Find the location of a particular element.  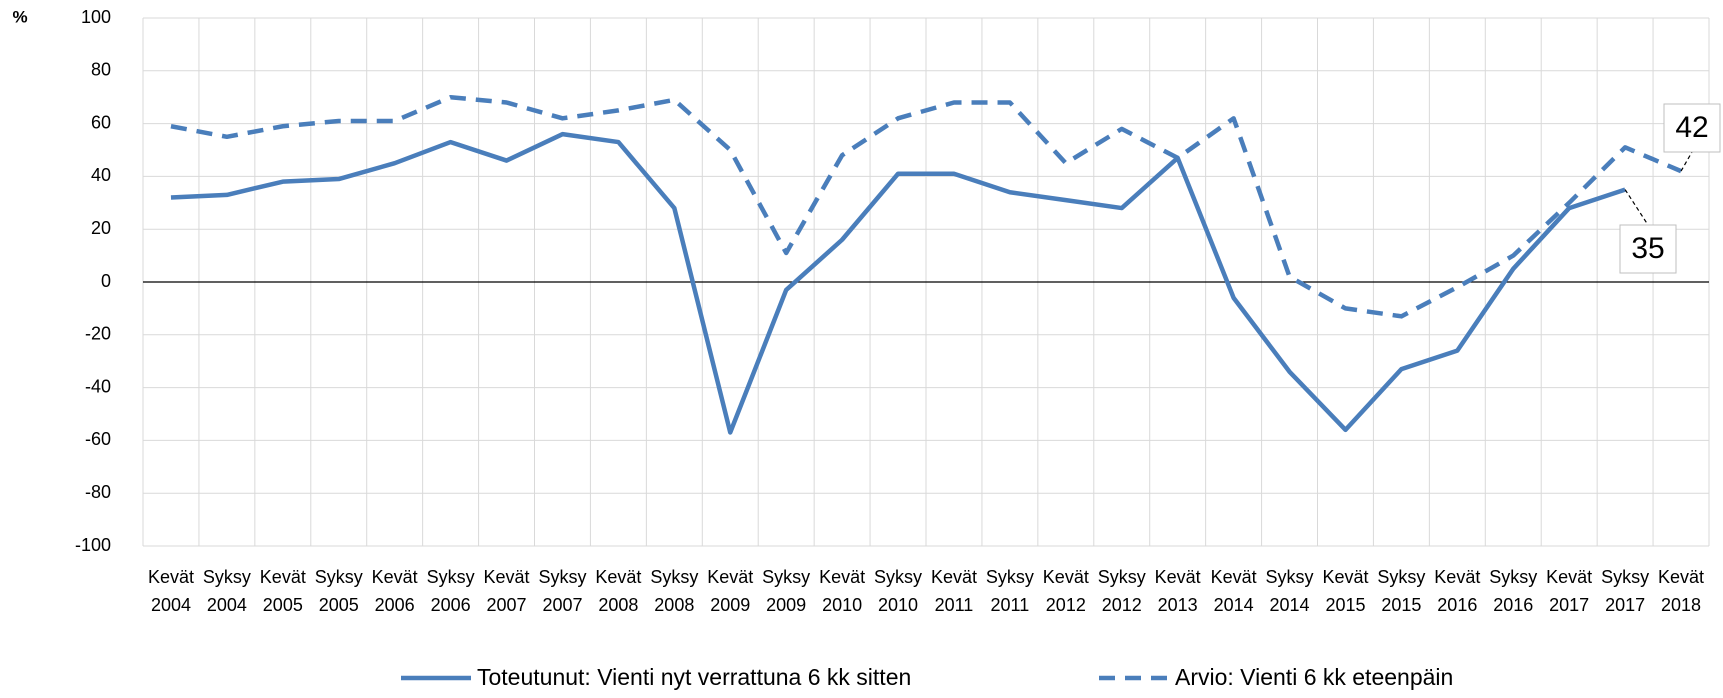

x-tick-label: Kevät 2008 is located at coordinates (618, 591).